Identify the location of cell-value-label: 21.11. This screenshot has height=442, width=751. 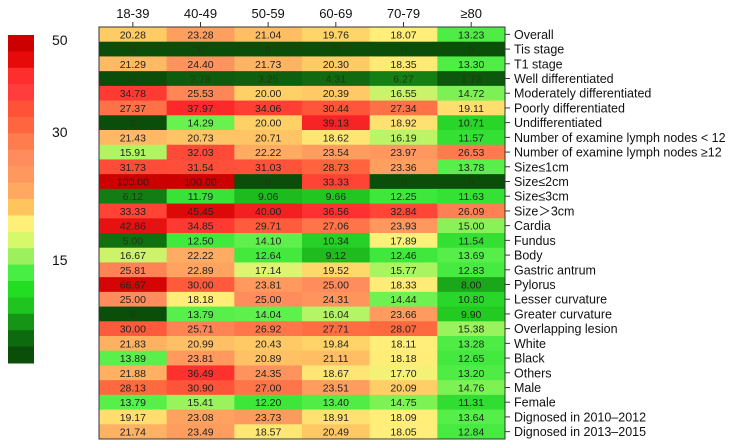
(336, 359).